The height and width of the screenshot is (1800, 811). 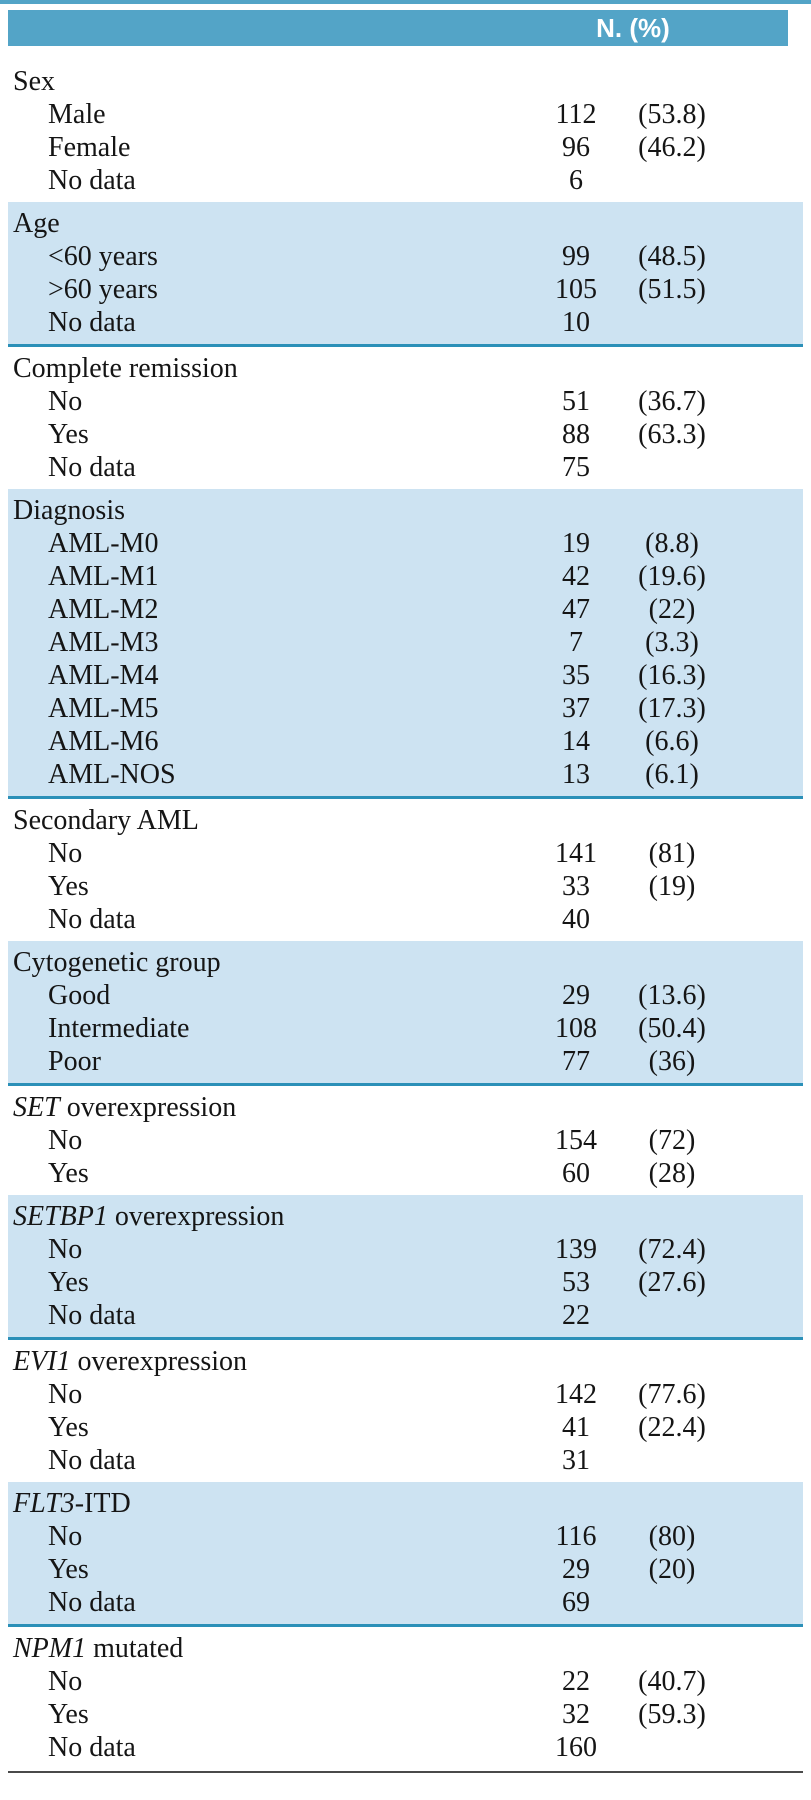 What do you see at coordinates (672, 675) in the screenshot?
I see `percent-cell: (16.3)` at bounding box center [672, 675].